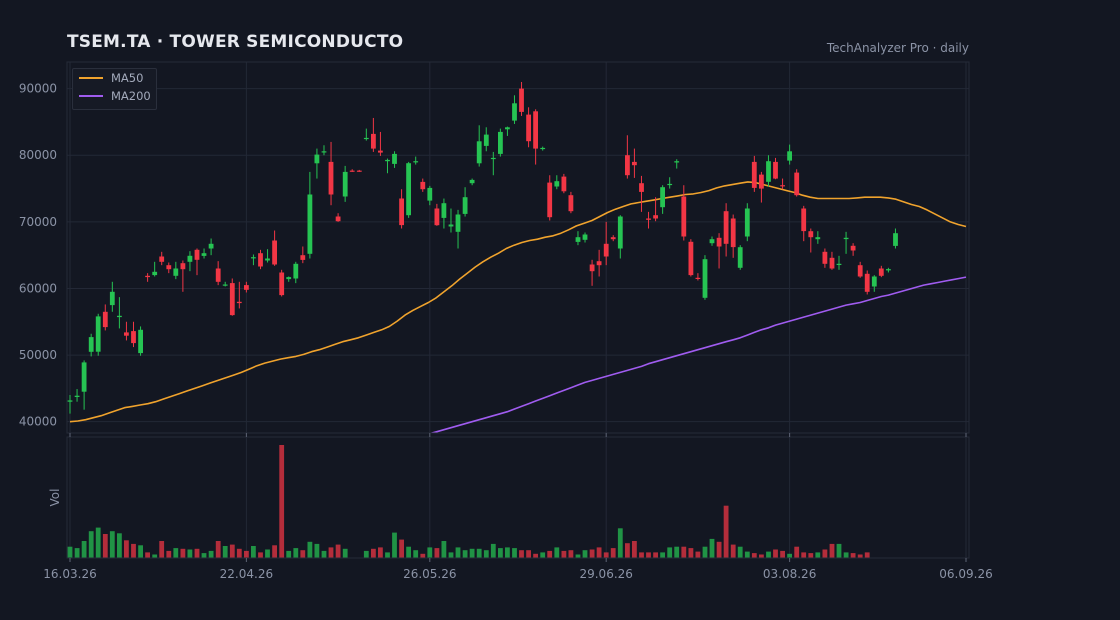 This screenshot has height=620, width=1120. Describe the element at coordinates (789, 574) in the screenshot. I see `date-tick-label: 03.08.26` at that location.